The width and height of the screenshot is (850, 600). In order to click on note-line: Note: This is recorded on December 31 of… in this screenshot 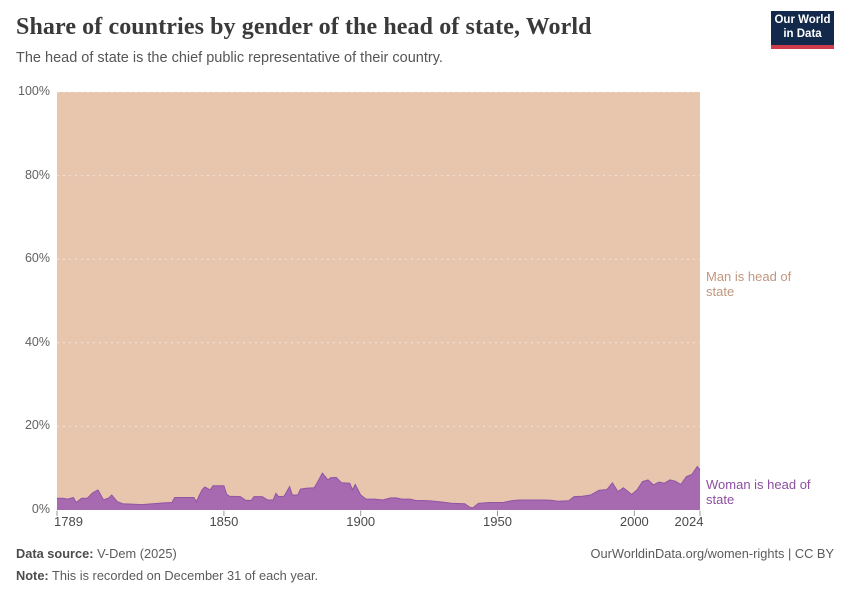, I will do `click(425, 575)`.